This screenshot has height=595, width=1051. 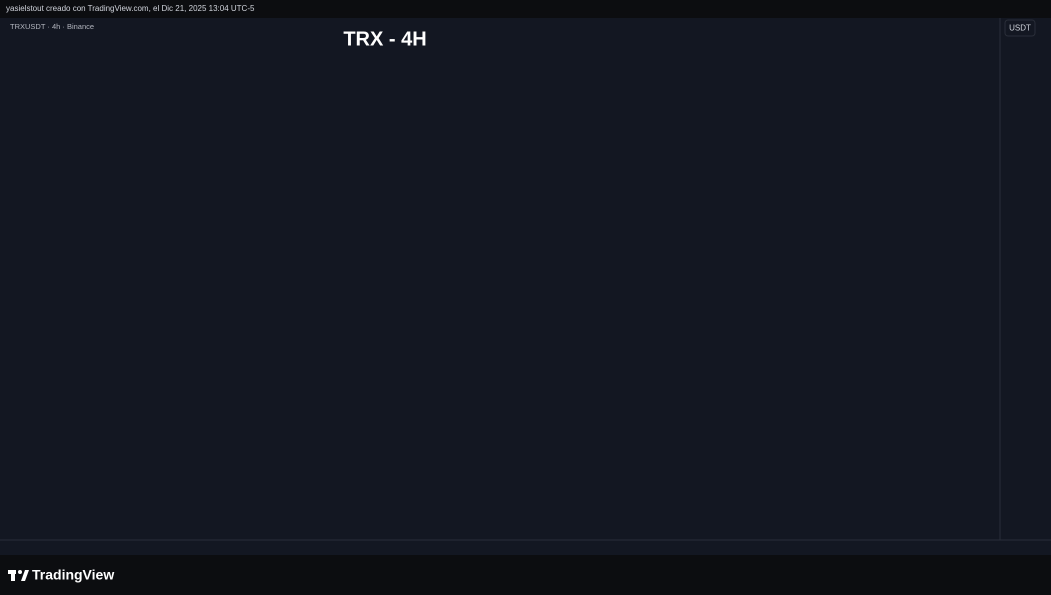 What do you see at coordinates (384, 39) in the screenshot?
I see `chart-title: TRX - 4H` at bounding box center [384, 39].